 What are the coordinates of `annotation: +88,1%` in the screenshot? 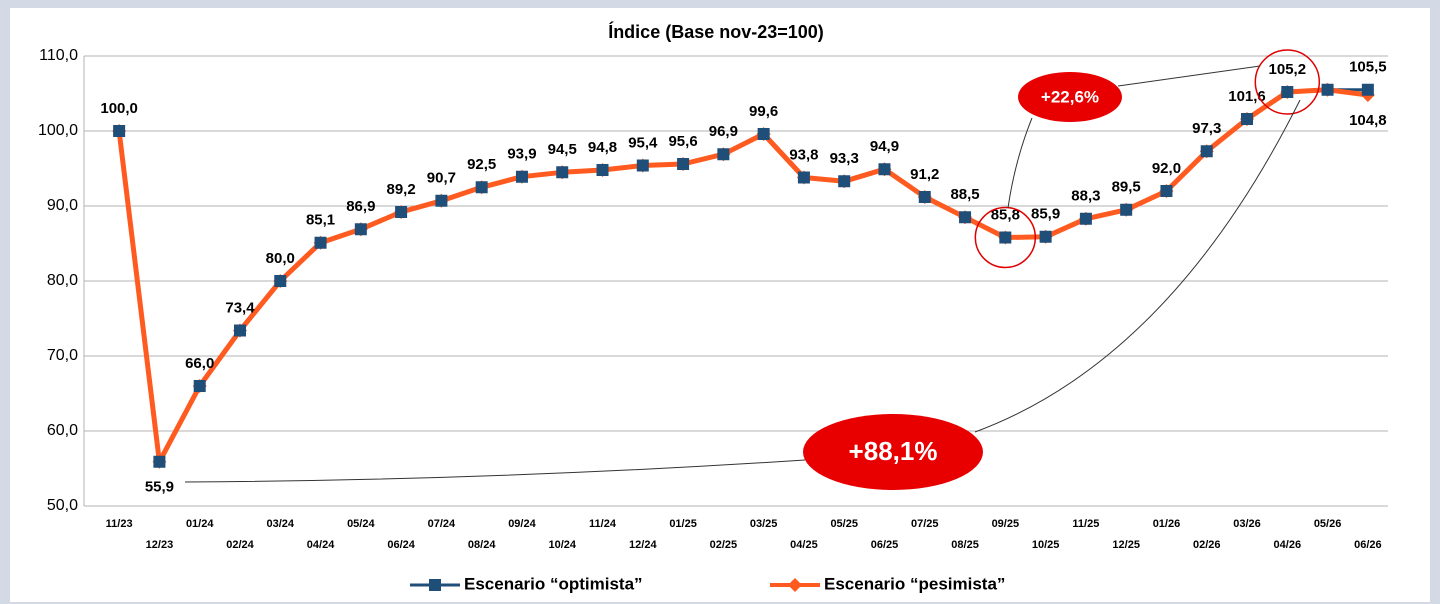 It's located at (893, 451).